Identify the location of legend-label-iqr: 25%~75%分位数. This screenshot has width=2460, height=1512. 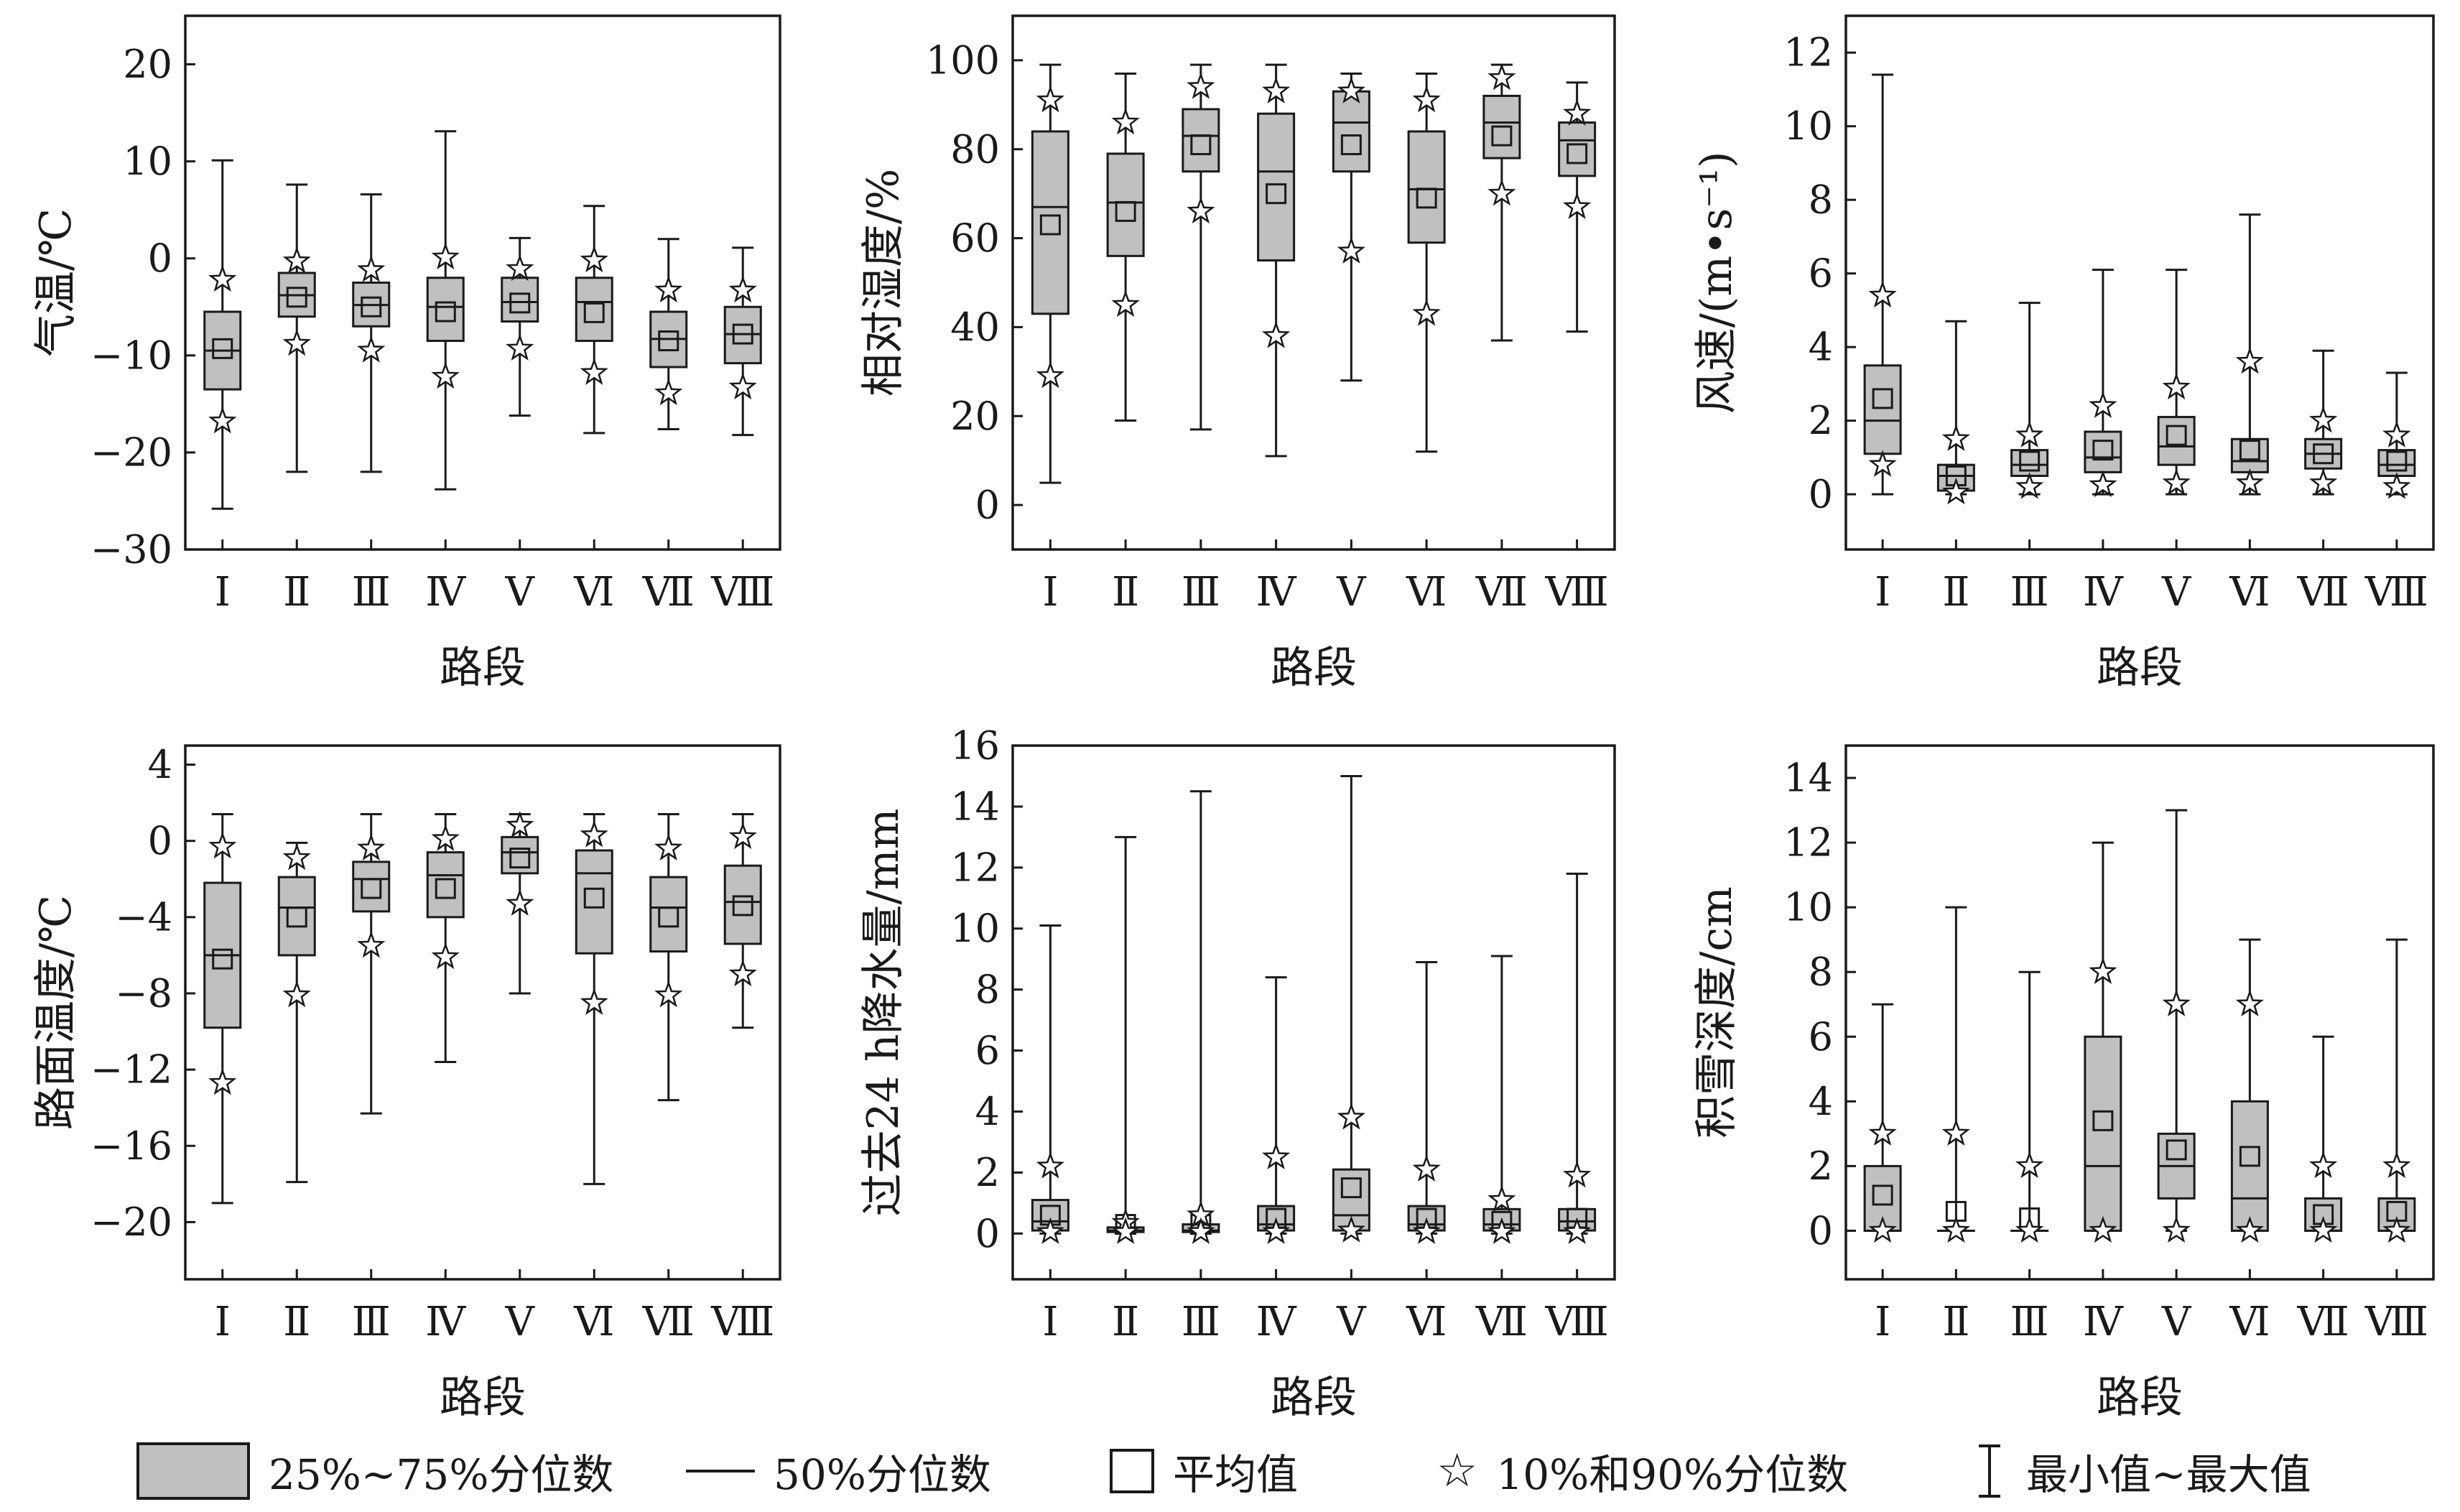
(442, 1474).